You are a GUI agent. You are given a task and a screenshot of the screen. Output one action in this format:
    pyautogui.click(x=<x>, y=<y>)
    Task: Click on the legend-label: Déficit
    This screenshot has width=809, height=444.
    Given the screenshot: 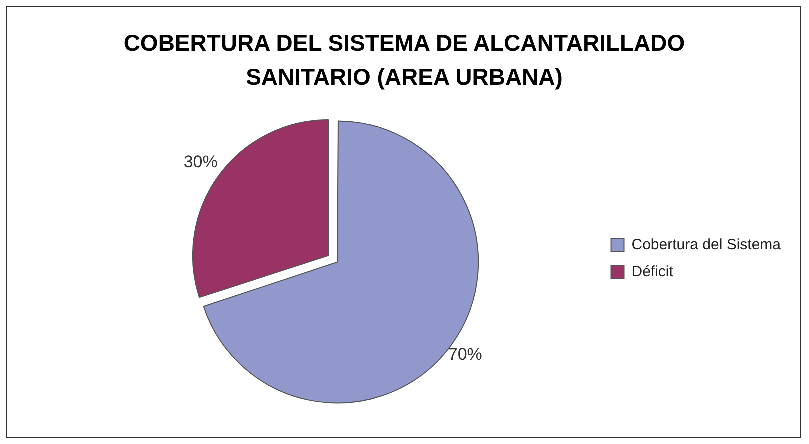 What is the action you would take?
    pyautogui.click(x=653, y=272)
    